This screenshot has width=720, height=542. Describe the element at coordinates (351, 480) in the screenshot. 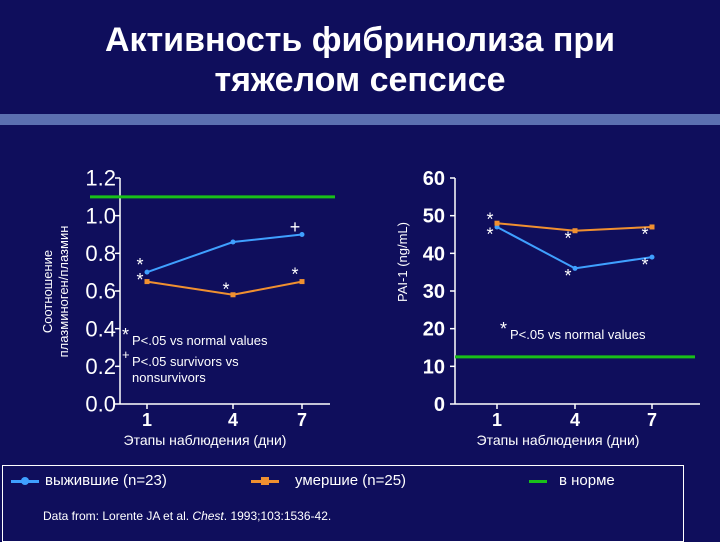

I see `legend-nonsurvivors-label: умершие (n=25)` at that location.